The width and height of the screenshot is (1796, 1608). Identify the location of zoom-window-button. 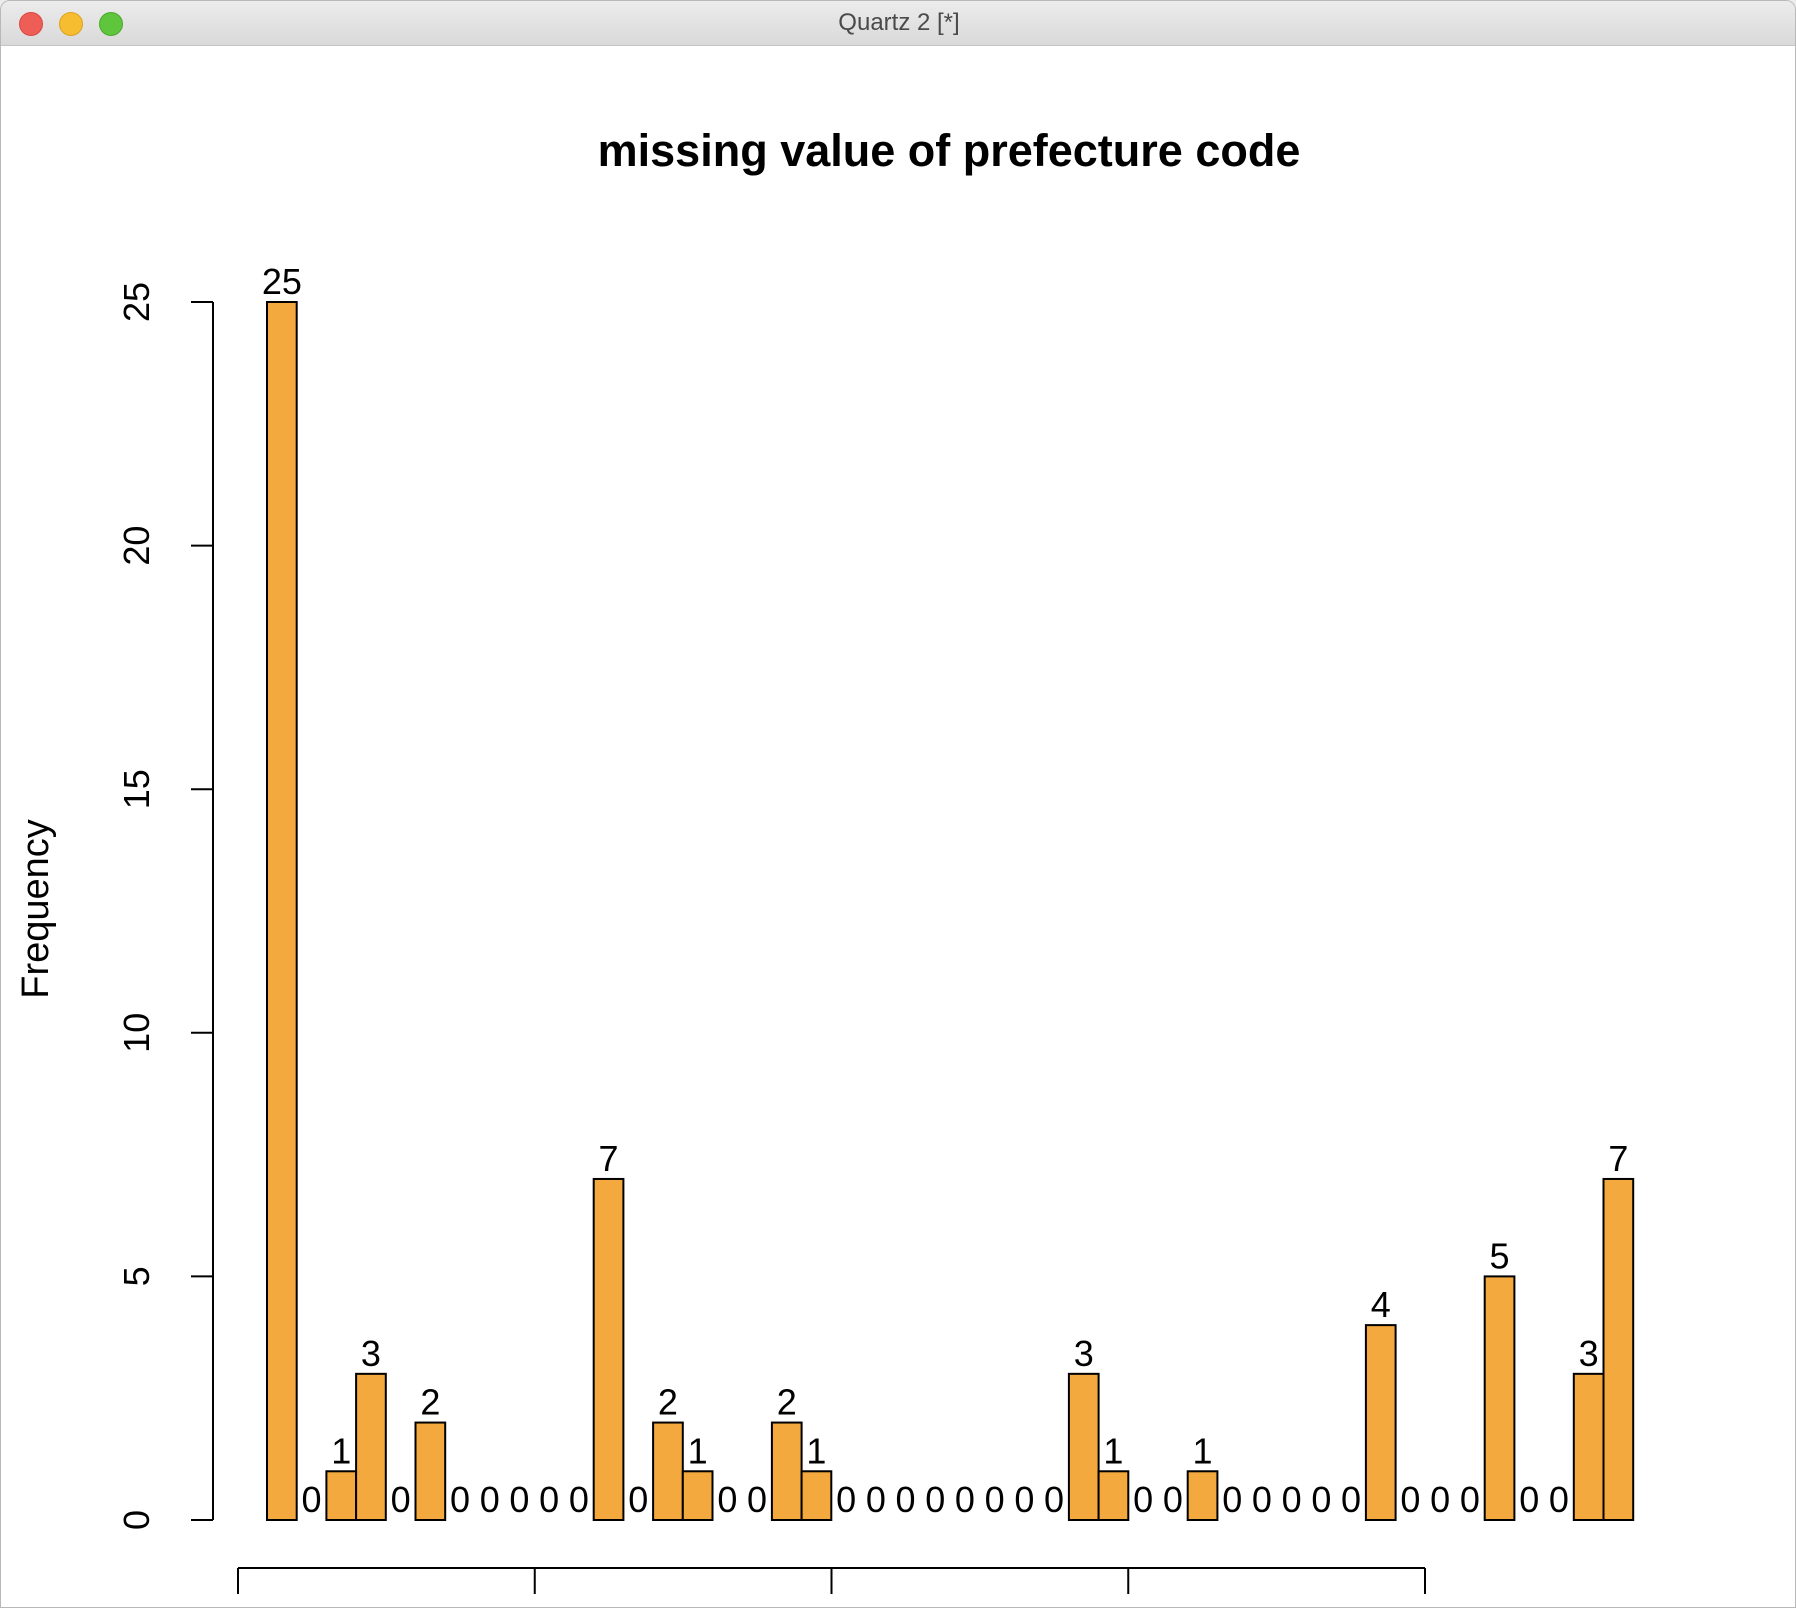
(111, 24).